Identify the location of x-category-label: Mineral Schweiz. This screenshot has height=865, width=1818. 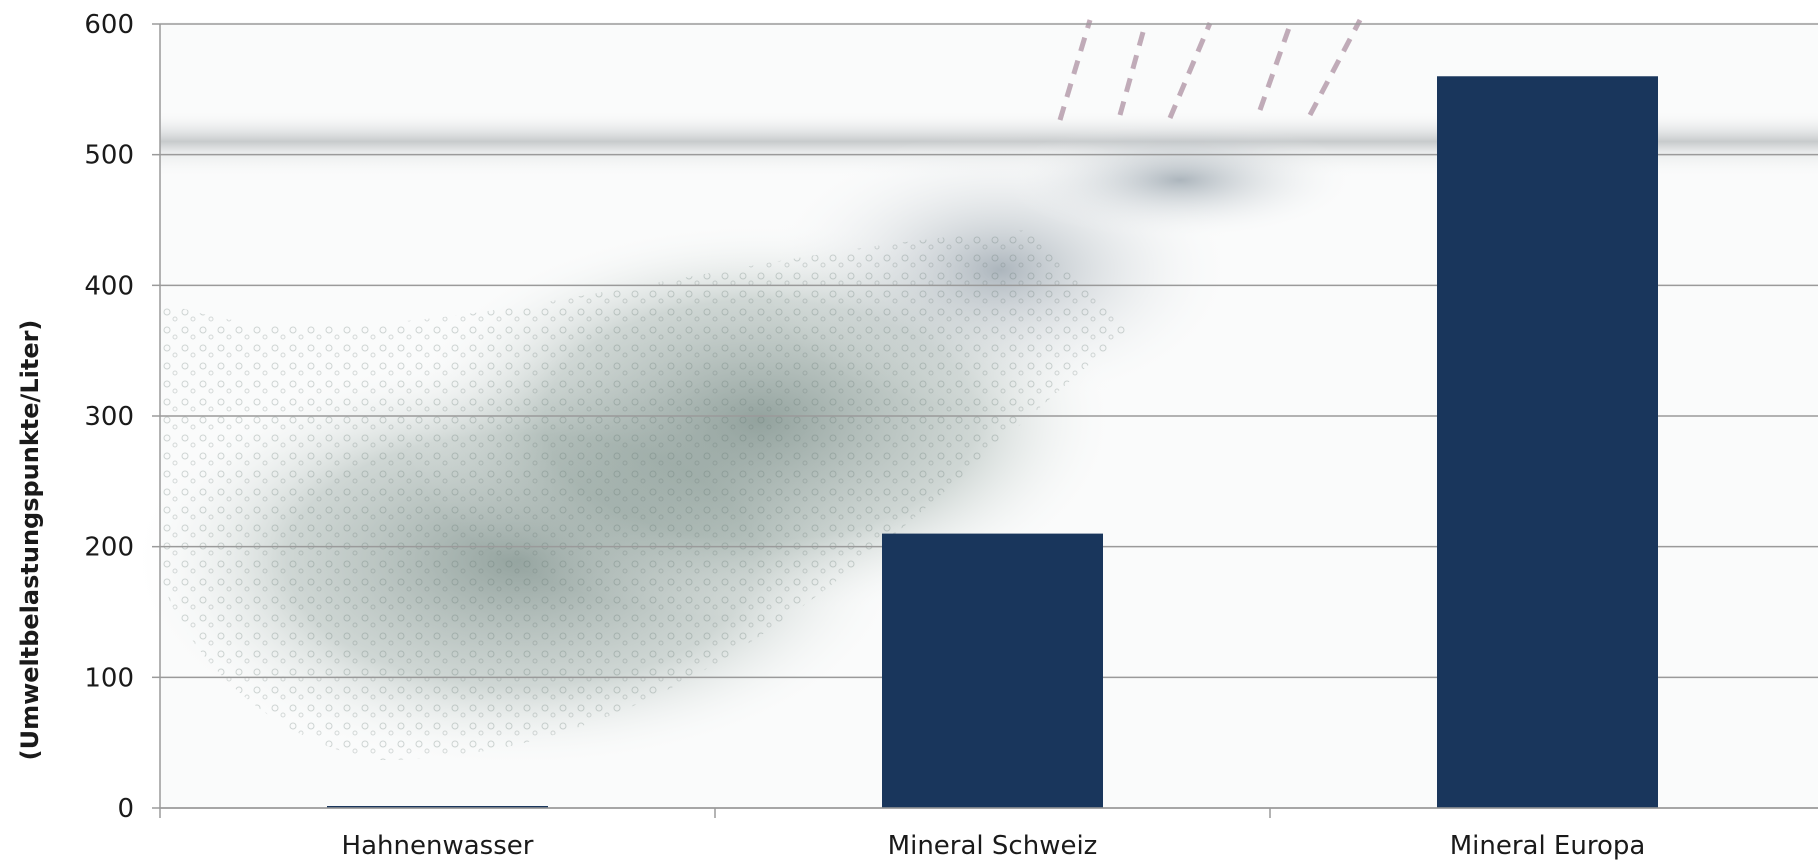
(993, 846).